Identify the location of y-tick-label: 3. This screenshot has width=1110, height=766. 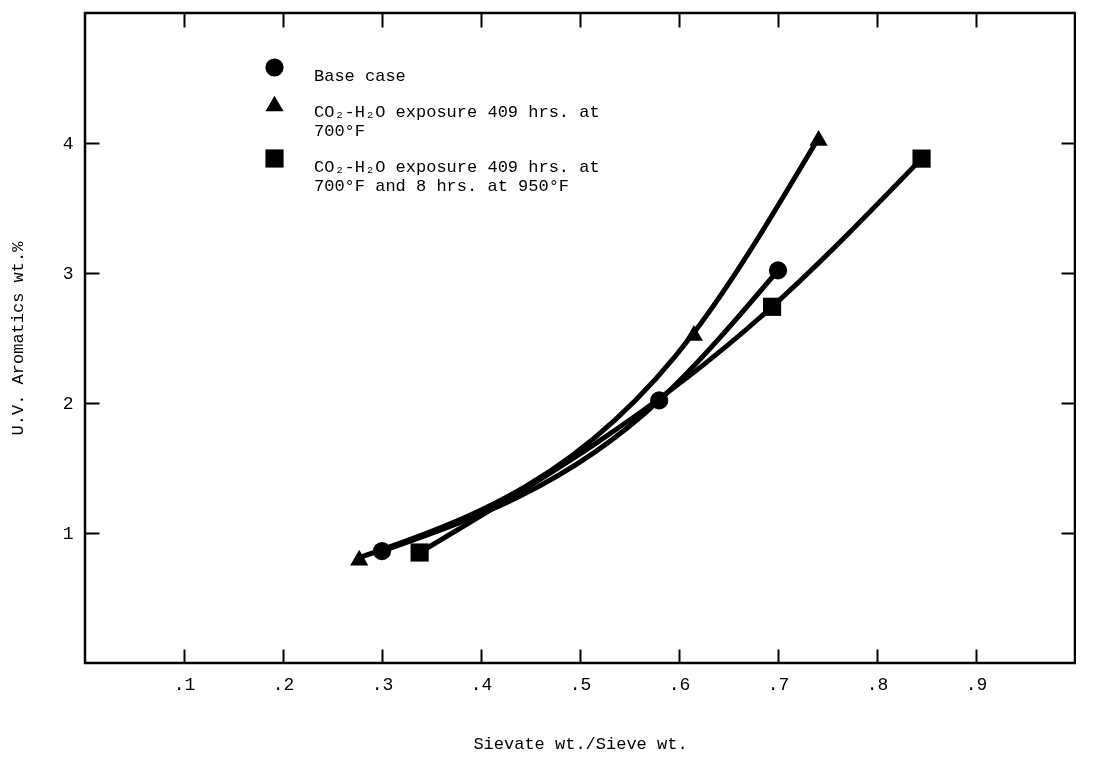
(68, 273).